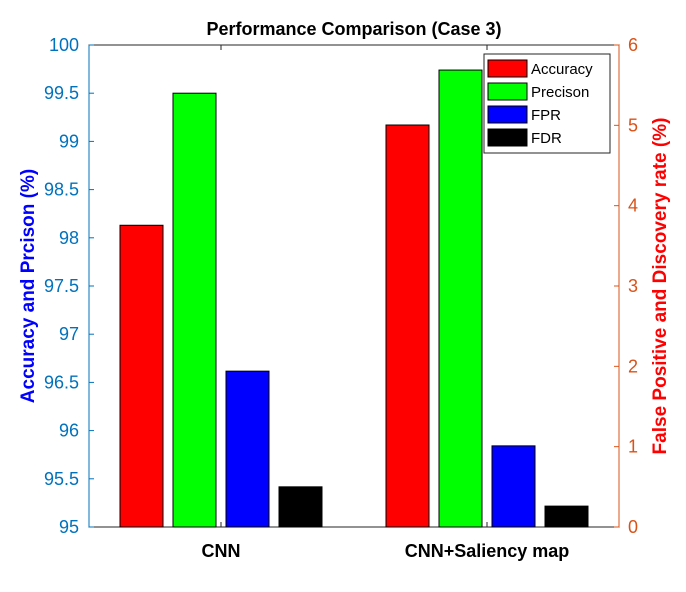  Describe the element at coordinates (69, 527) in the screenshot. I see `left-tick-label: 95` at that location.